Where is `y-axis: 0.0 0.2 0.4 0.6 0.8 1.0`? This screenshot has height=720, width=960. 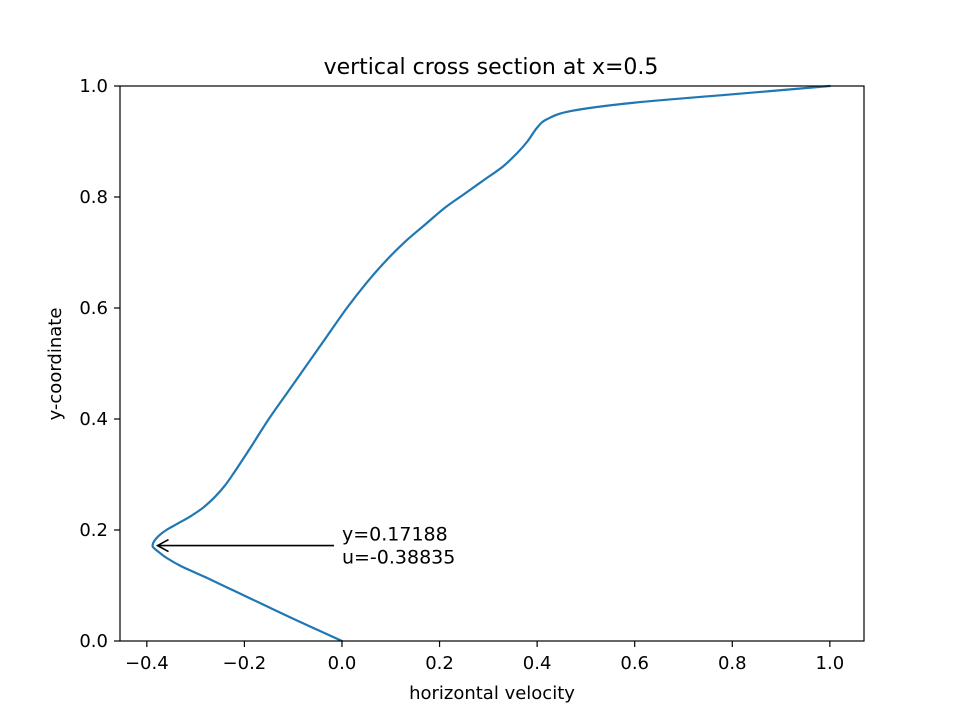
y-axis: 0.0 0.2 0.4 0.6 0.8 1.0 is located at coordinates (99, 364).